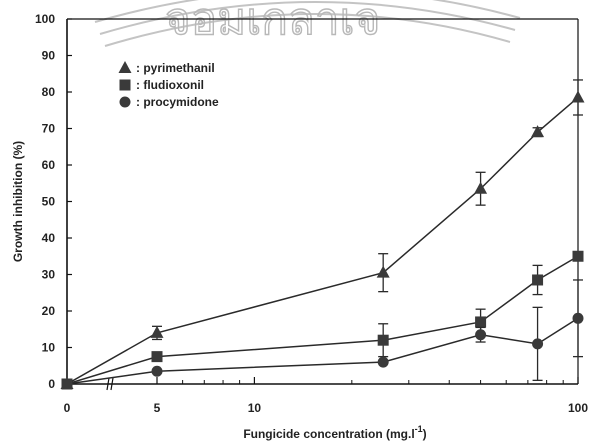 The image size is (590, 444). What do you see at coordinates (175, 68) in the screenshot?
I see `legend-label: : pyrimethanil` at bounding box center [175, 68].